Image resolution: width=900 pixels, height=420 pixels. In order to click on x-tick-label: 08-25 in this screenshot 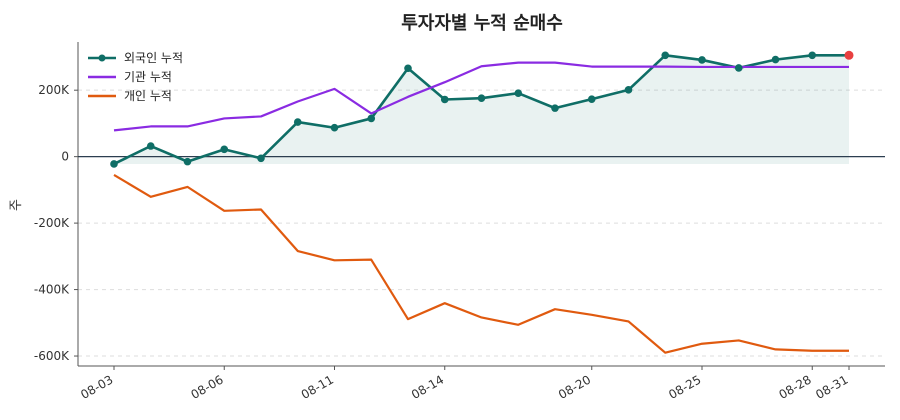, I will do `click(684, 387)`.